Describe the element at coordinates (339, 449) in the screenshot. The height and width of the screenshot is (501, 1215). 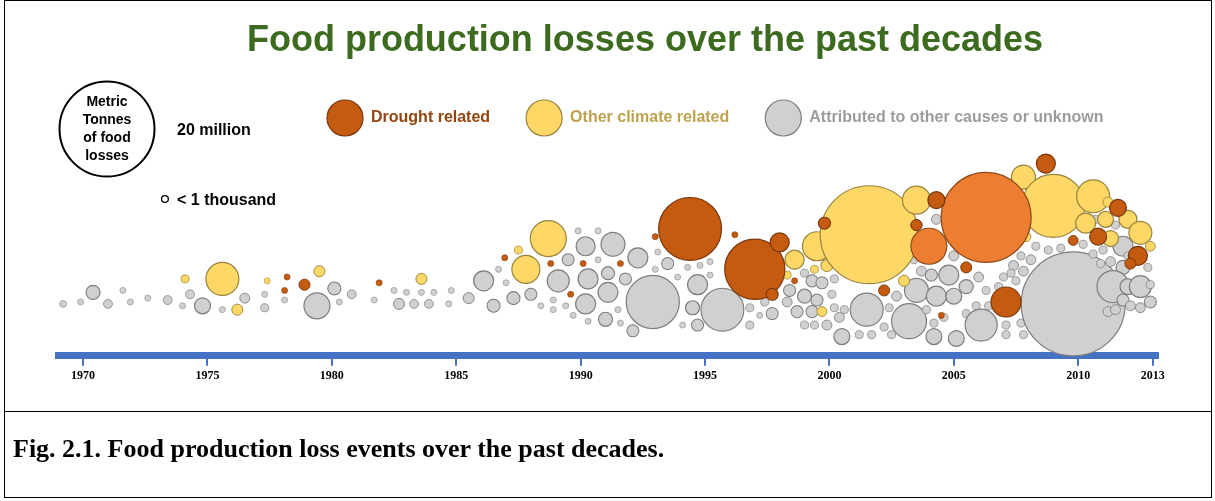
I see `caption: Fig. 2.1. Food production loss events over the past decades.` at that location.